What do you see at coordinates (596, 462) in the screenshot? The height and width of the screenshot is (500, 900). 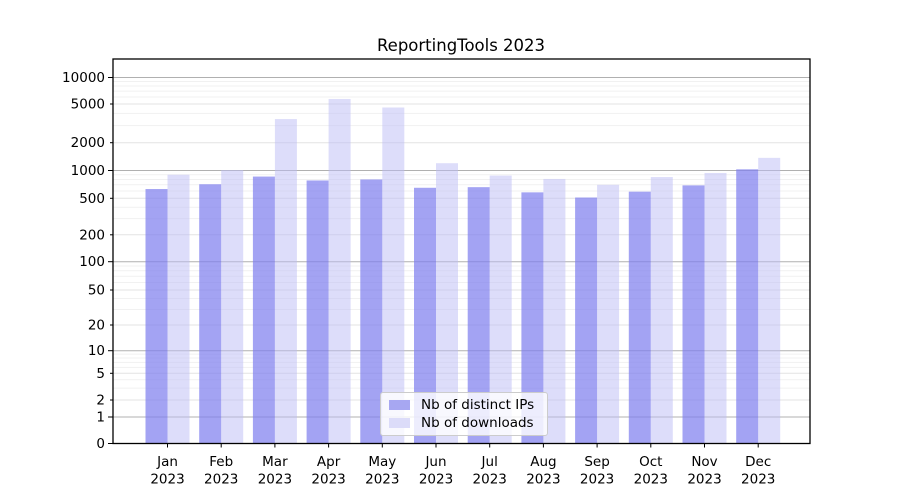 I see `x-tick-label: Sep` at bounding box center [596, 462].